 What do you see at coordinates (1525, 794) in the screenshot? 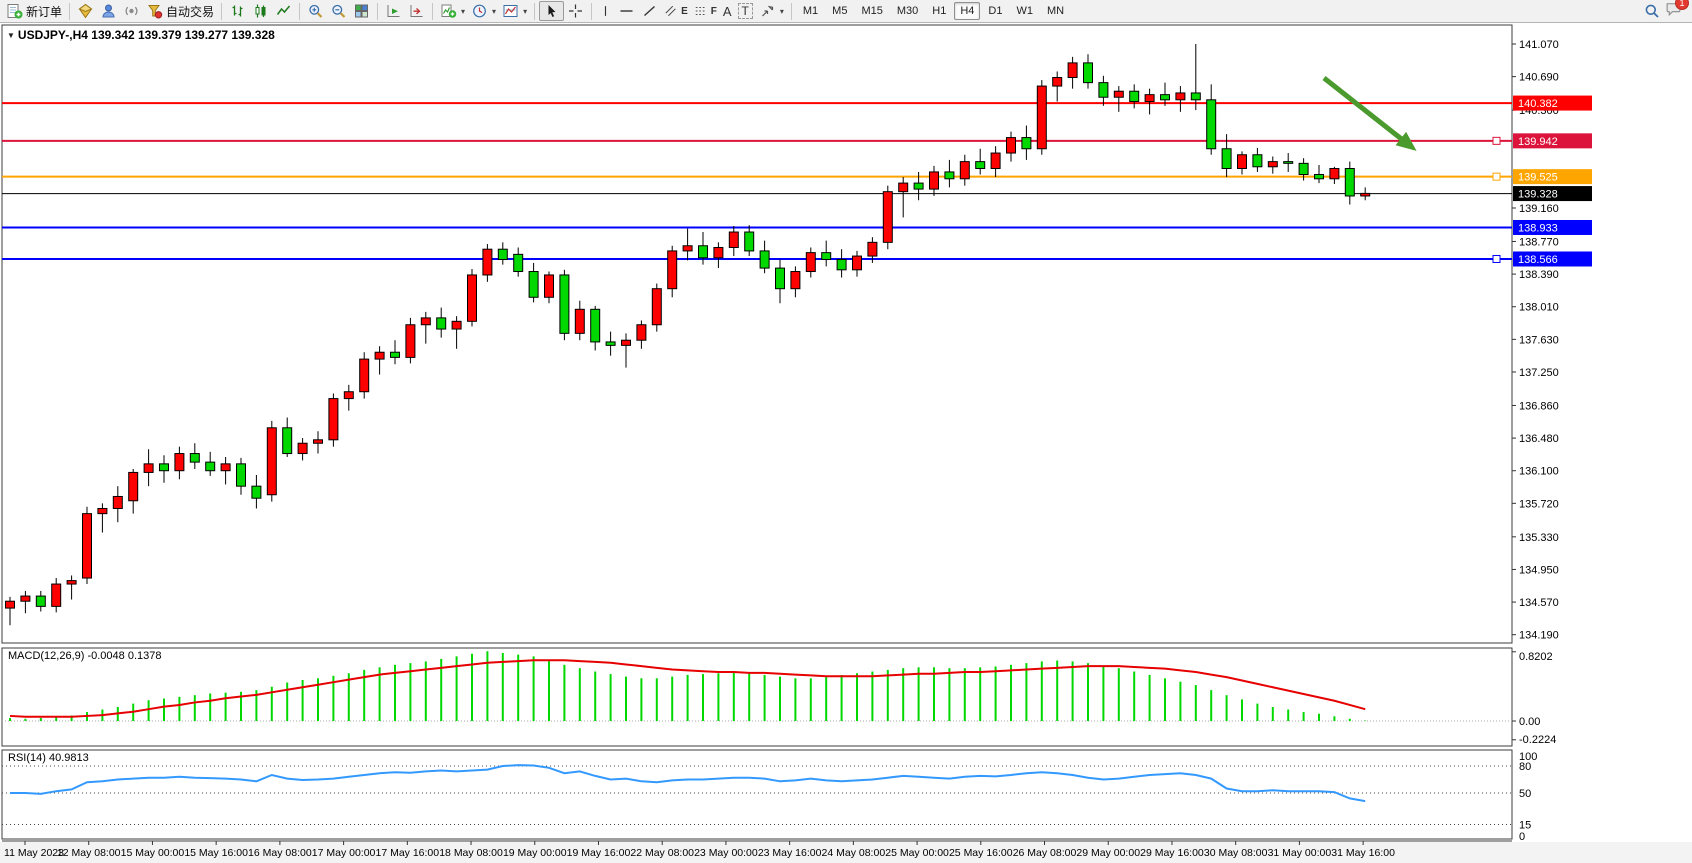
I see `svg-text: 50` at bounding box center [1525, 794].